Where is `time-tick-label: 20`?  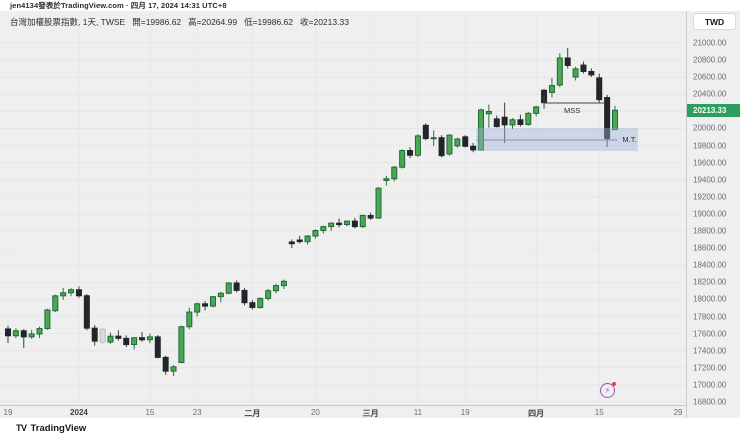 time-tick-label: 20 is located at coordinates (315, 412).